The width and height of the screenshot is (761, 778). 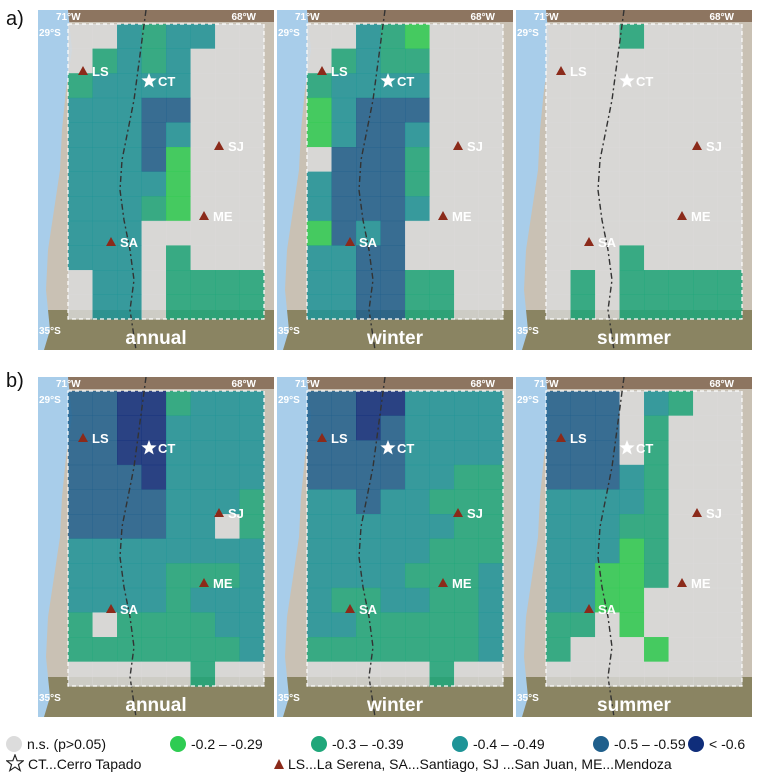 I want to click on city-label: LS, so click(x=578, y=438).